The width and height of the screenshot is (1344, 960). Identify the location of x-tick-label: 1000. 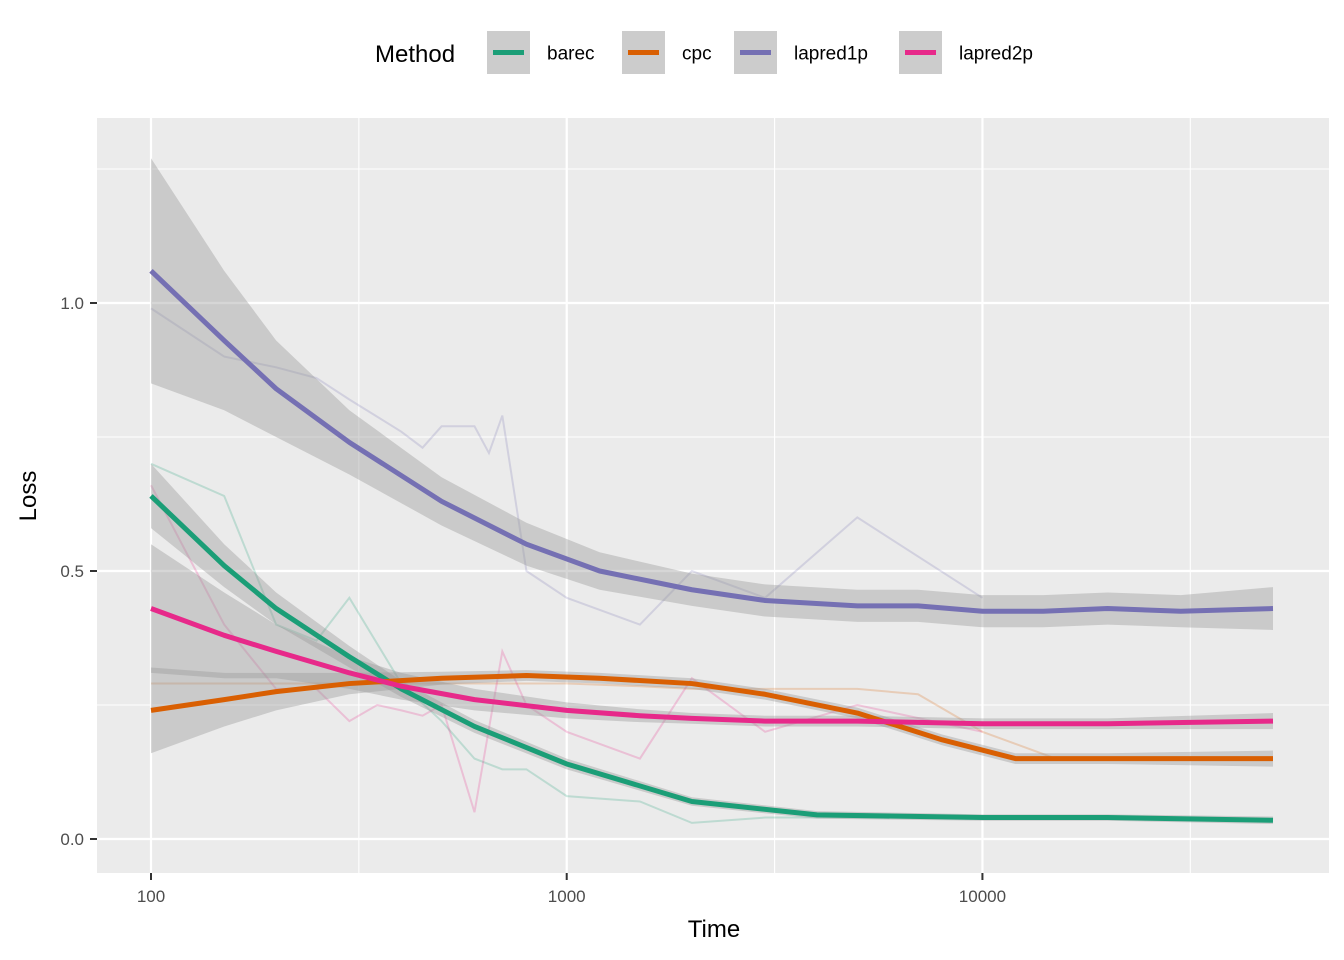
(567, 896).